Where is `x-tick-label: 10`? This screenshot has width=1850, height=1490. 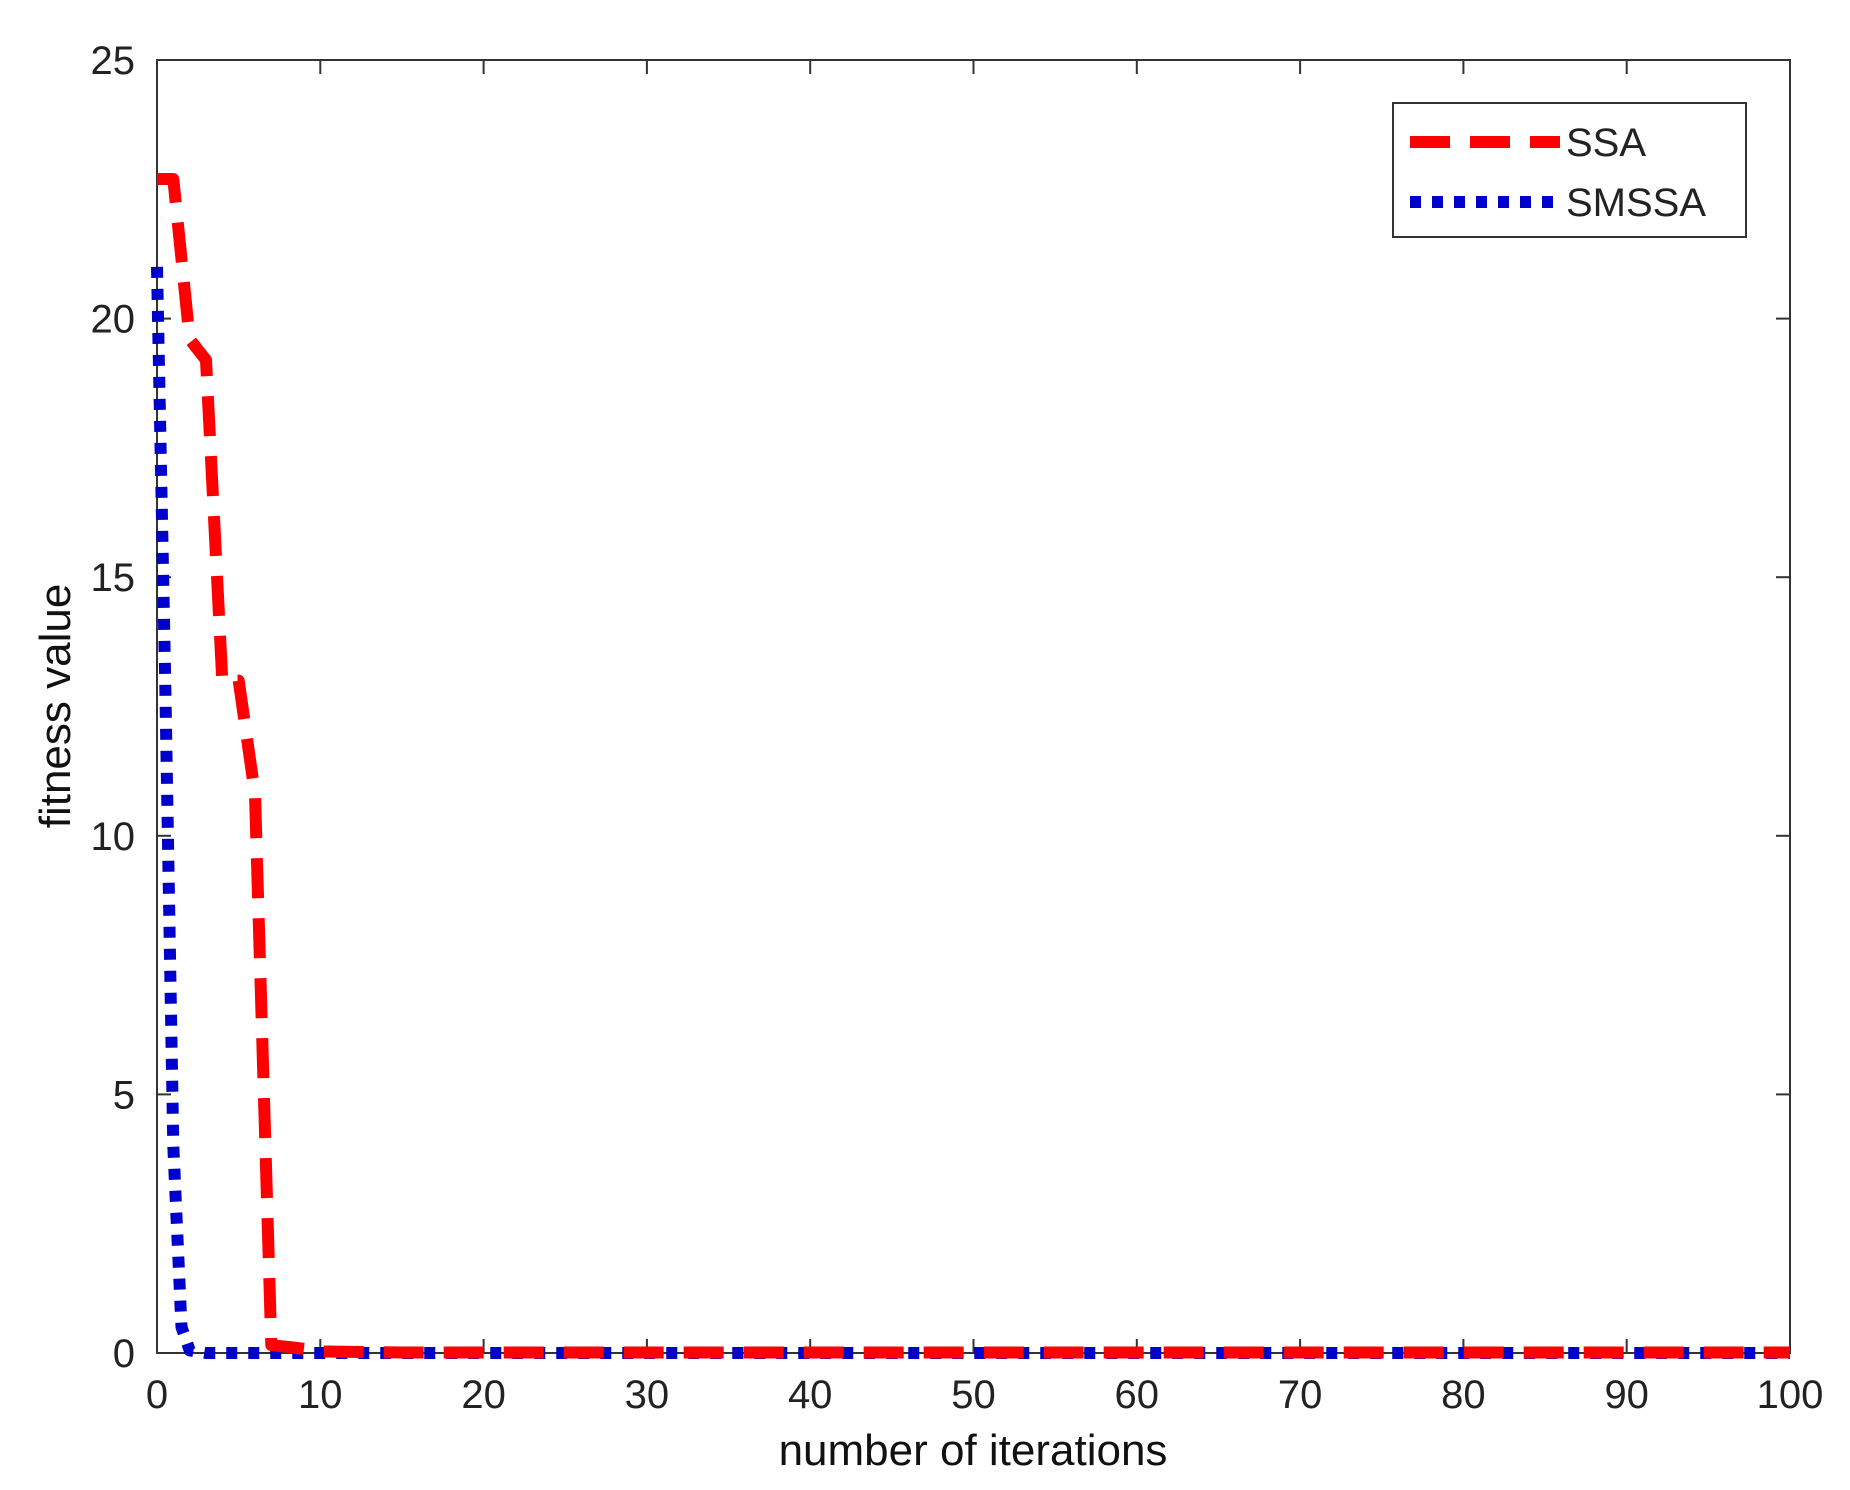 x-tick-label: 10 is located at coordinates (320, 1395).